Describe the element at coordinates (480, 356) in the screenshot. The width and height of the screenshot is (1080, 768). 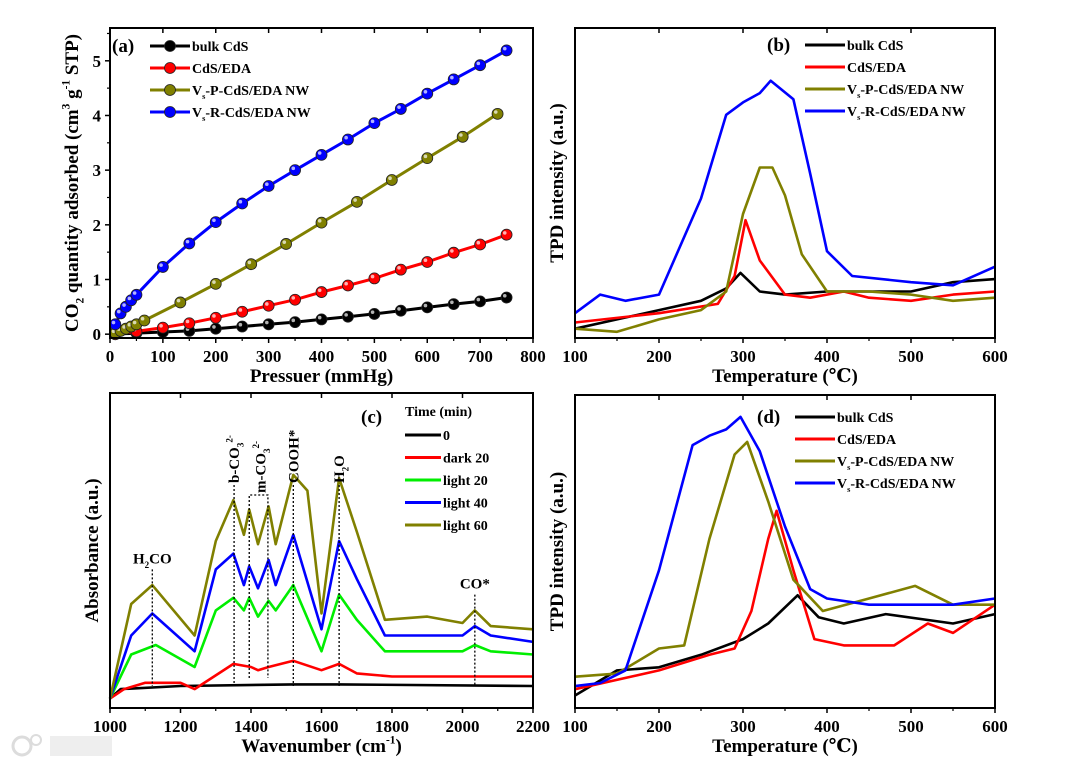
I see `x-tick-label: 700` at that location.